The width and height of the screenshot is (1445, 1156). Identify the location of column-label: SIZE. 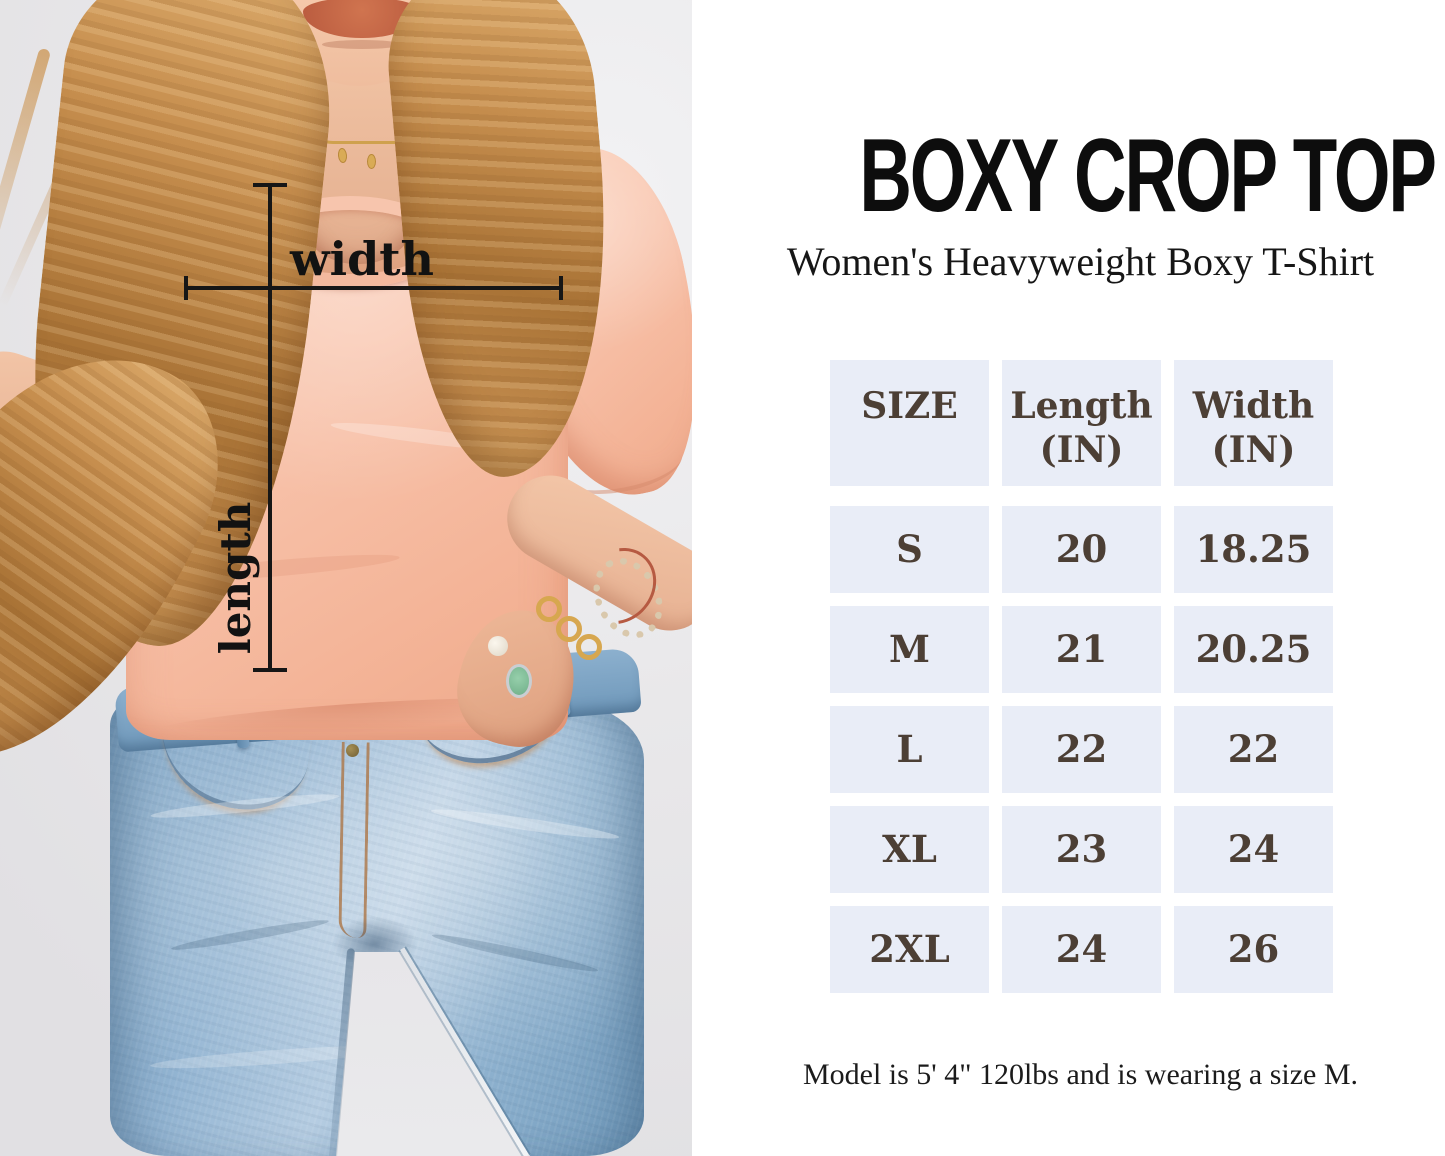
(909, 406).